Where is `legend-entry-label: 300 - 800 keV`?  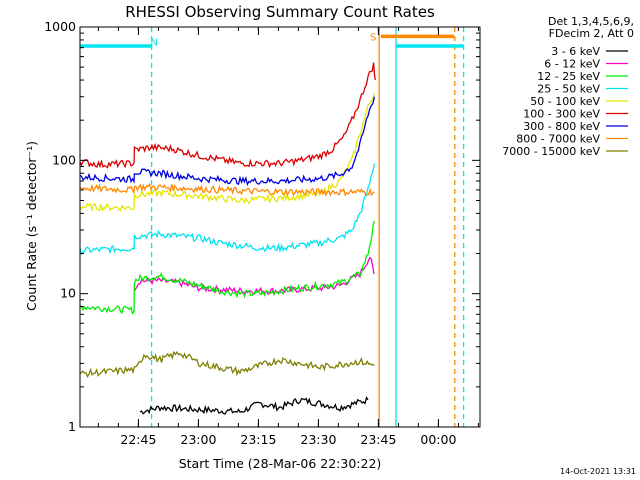
legend-entry-label: 300 - 800 keV is located at coordinates (561, 126).